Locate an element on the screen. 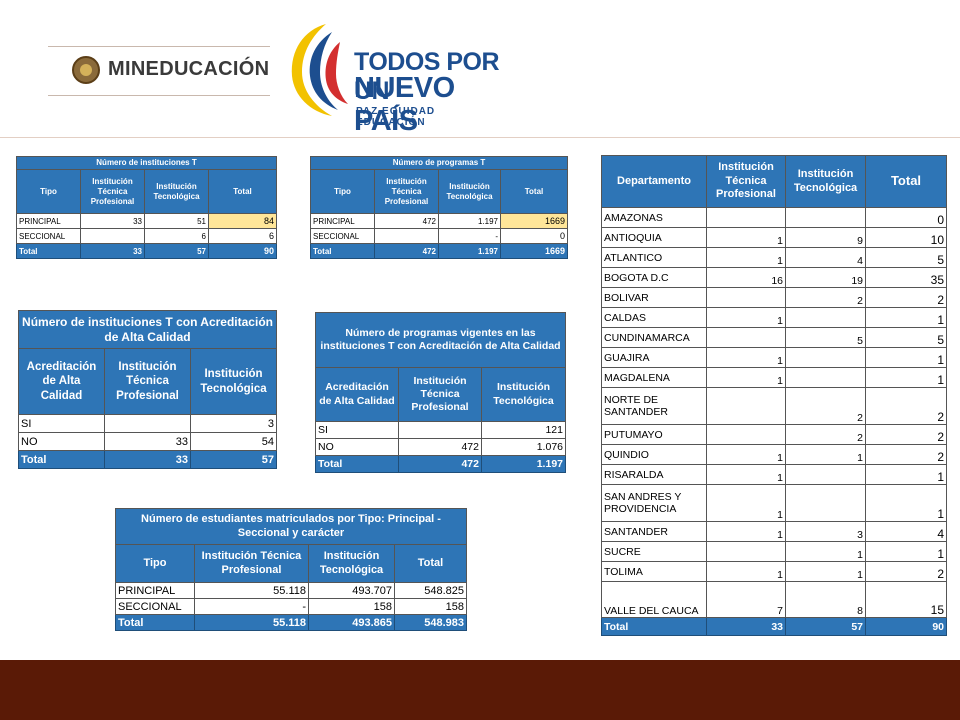 The width and height of the screenshot is (960, 720). column-header: Total is located at coordinates (242, 191).